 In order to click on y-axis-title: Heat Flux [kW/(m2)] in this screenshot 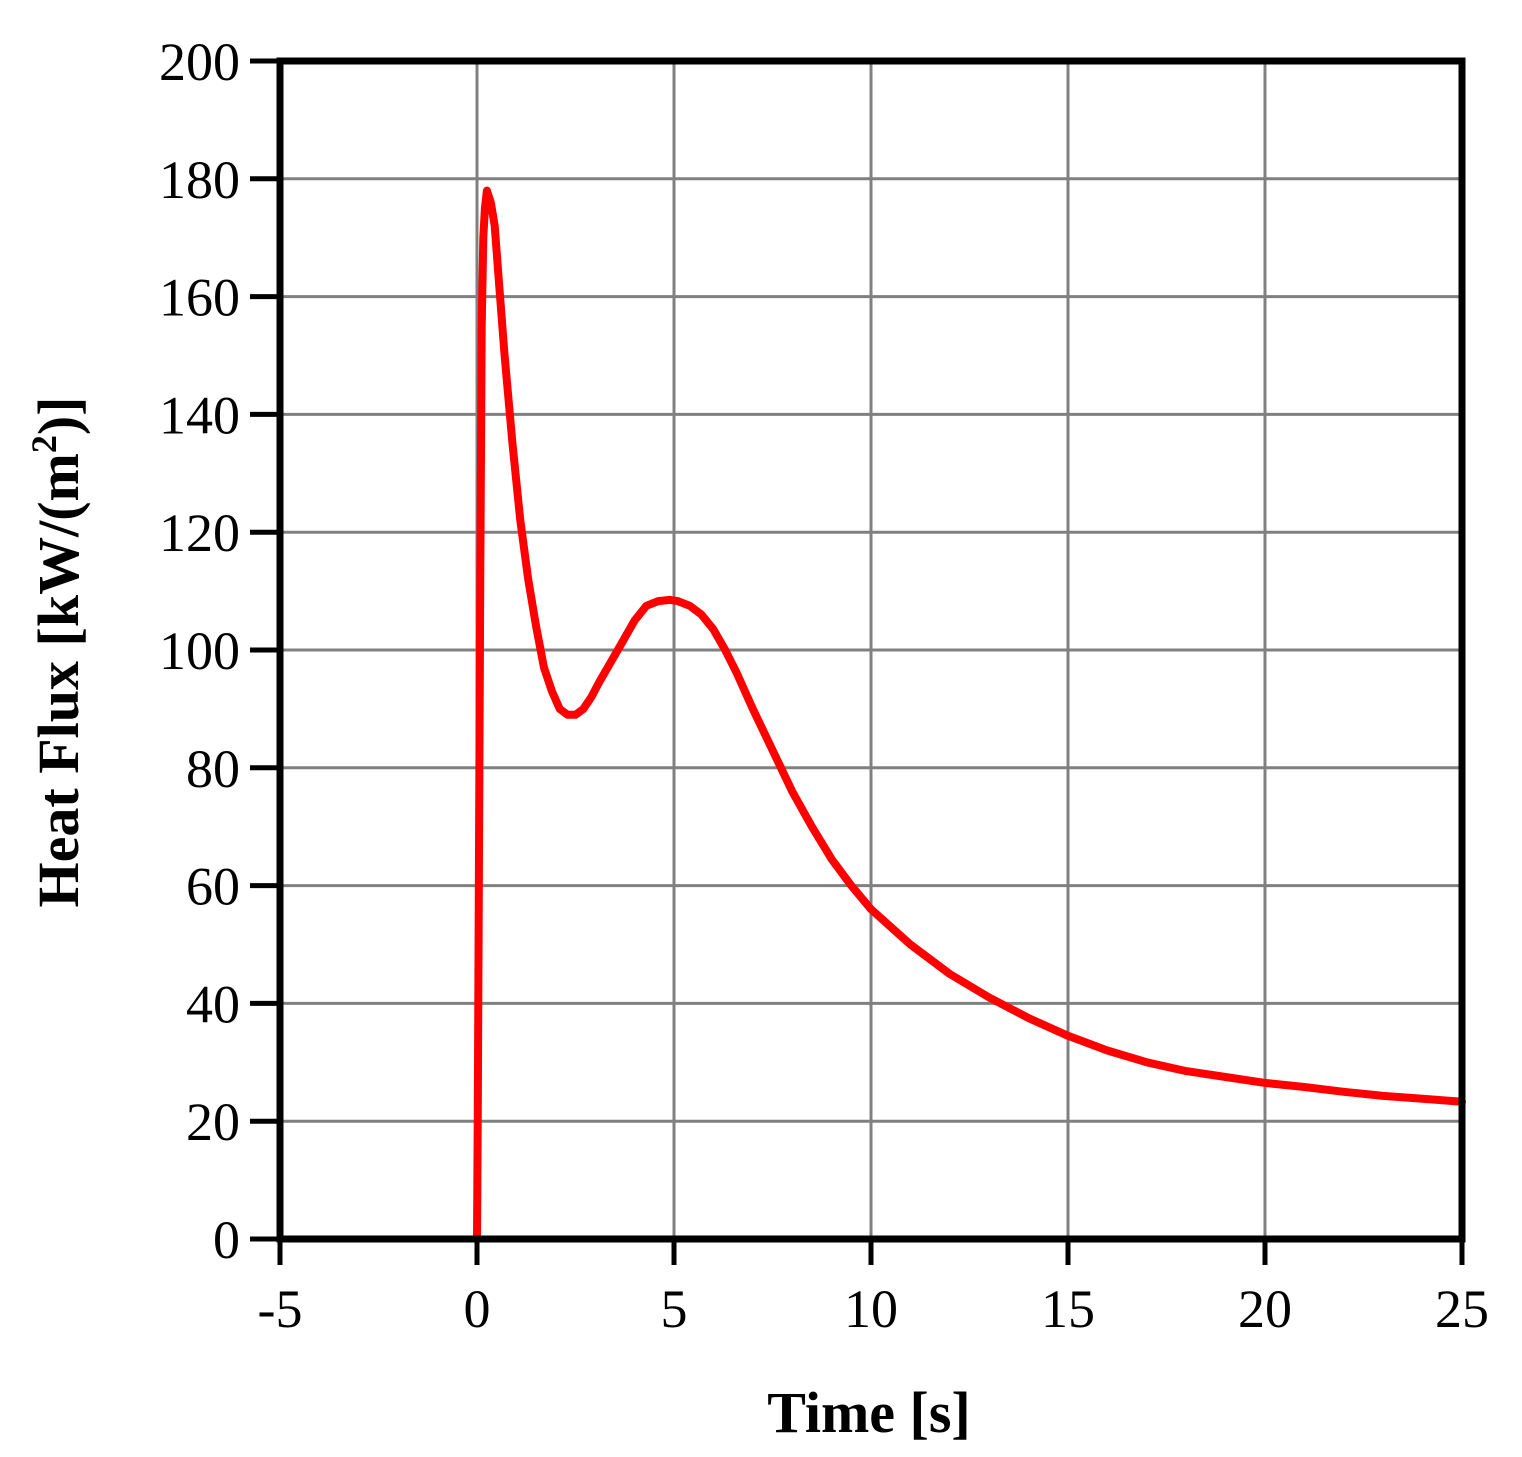, I will do `click(57, 652)`.